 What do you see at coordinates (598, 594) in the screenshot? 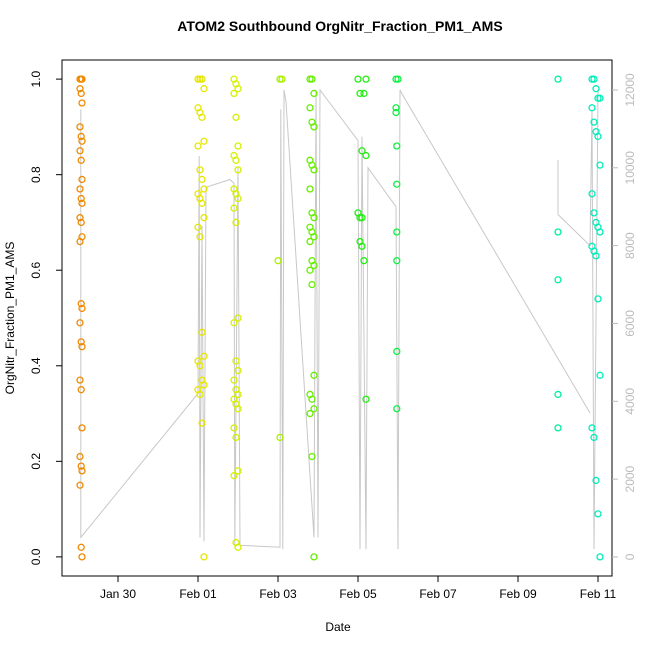
I see `x-tick-label: Feb 11` at bounding box center [598, 594].